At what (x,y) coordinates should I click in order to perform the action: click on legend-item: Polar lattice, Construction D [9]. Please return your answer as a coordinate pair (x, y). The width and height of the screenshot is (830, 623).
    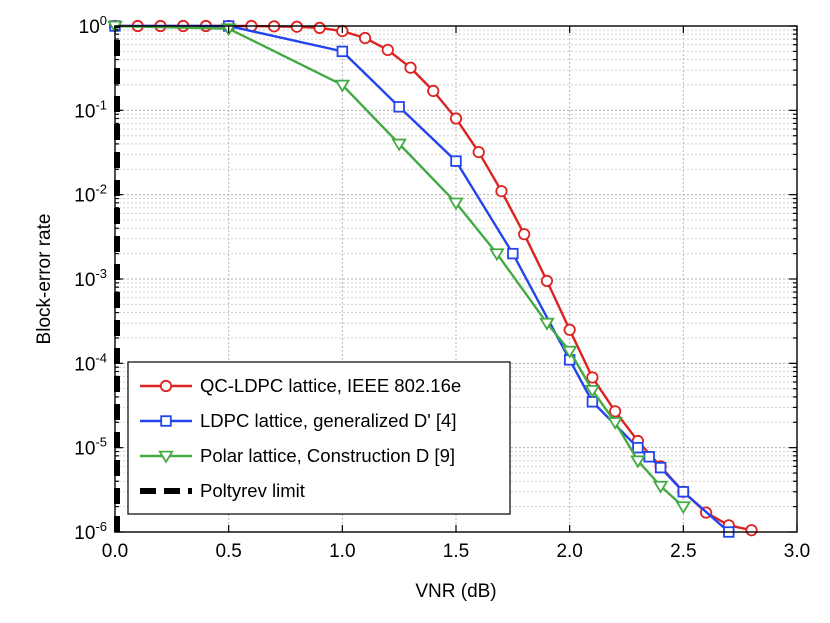
    Looking at the image, I should click on (297, 455).